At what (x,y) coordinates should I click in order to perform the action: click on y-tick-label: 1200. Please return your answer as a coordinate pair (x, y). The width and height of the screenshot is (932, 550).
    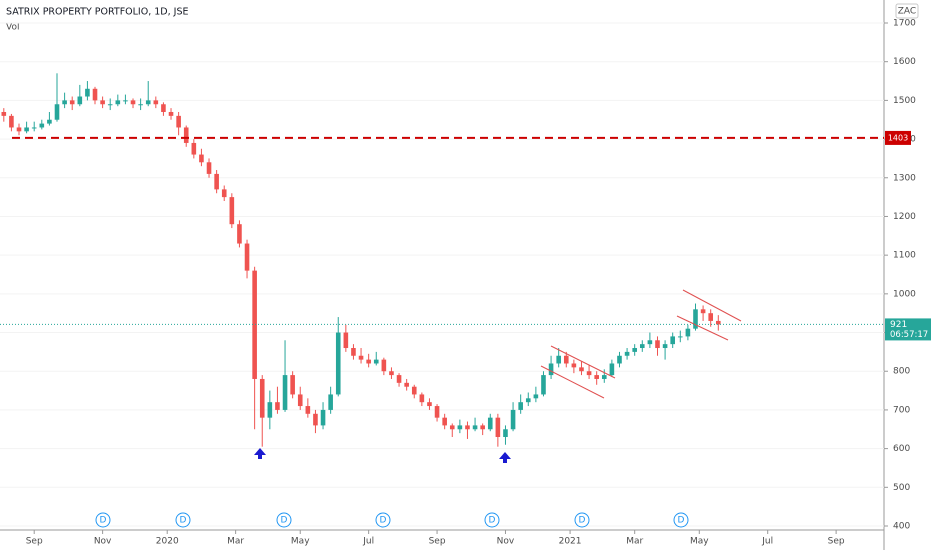
    Looking at the image, I should click on (904, 217).